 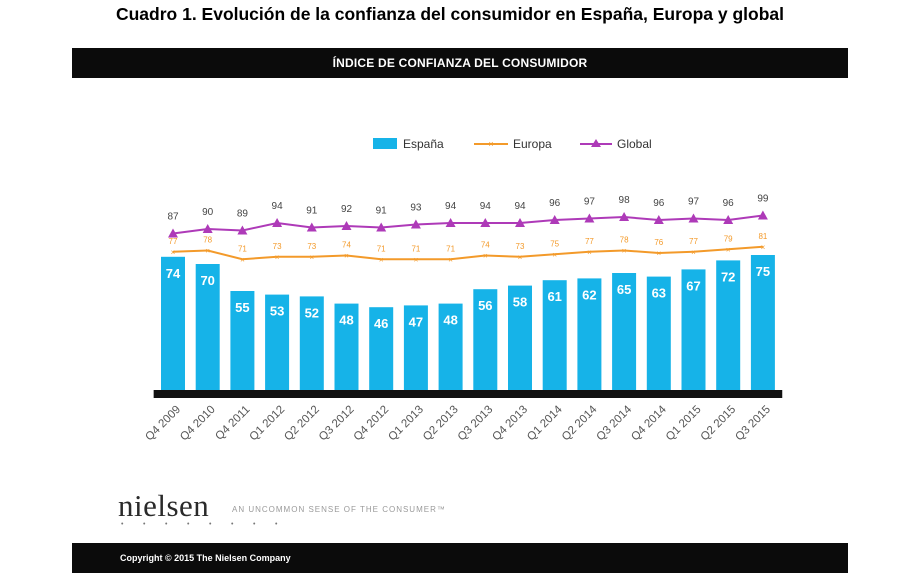 I want to click on x-tick-q3-2015: Q3 2015, so click(x=753, y=424).